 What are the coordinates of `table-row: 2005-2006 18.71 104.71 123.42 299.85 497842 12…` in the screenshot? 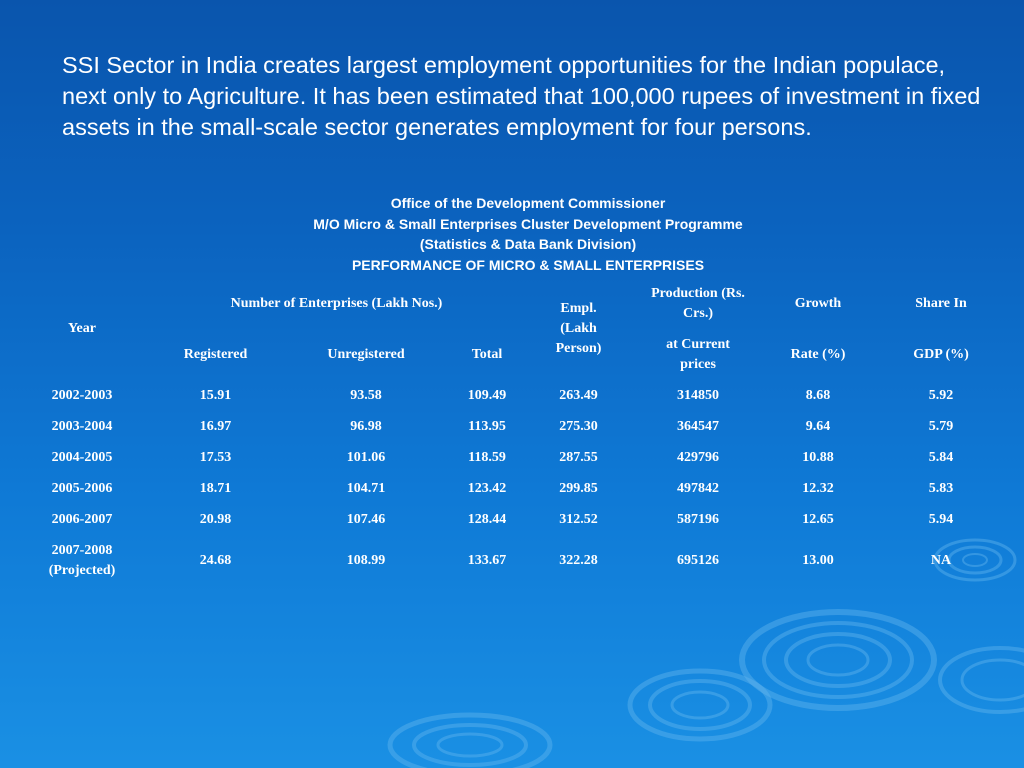 It's located at (513, 488).